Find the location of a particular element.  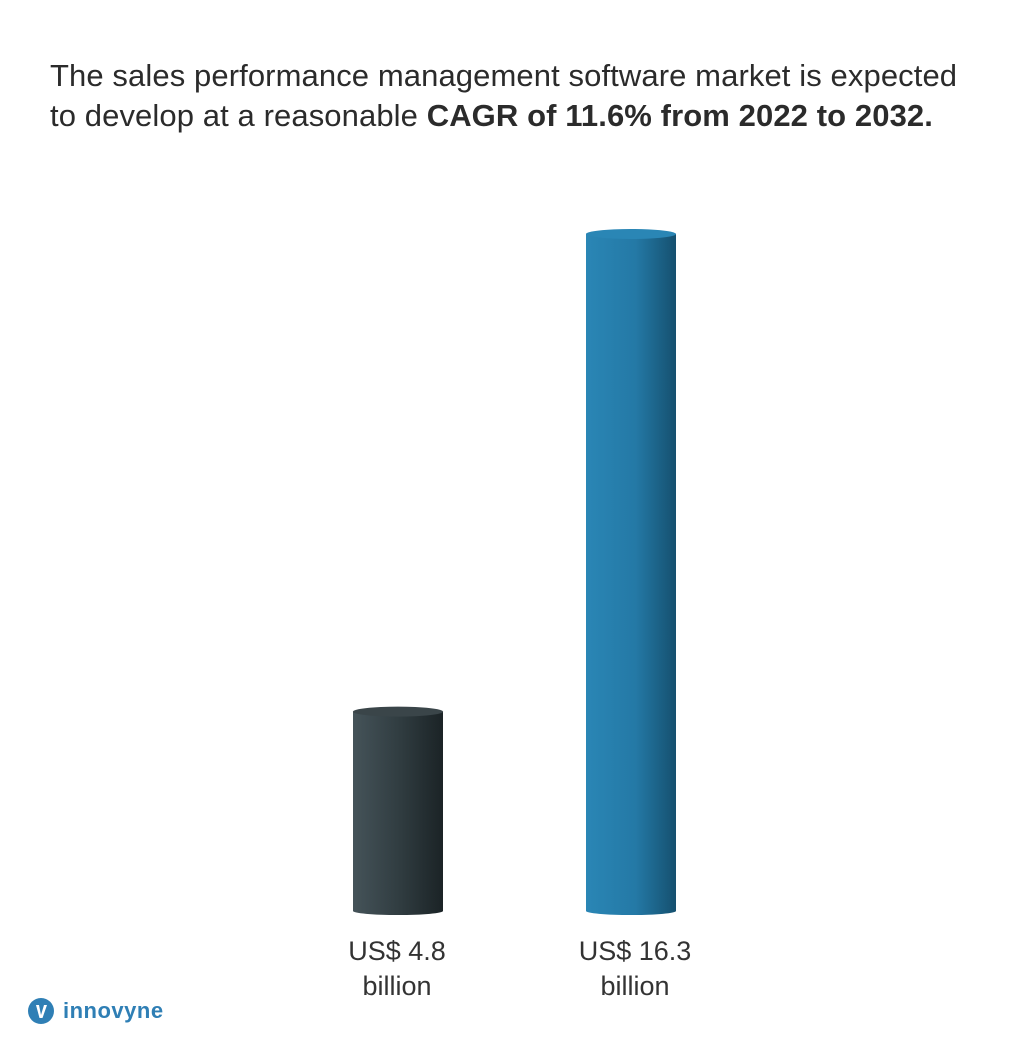

brand-name: innovyne is located at coordinates (113, 1010).